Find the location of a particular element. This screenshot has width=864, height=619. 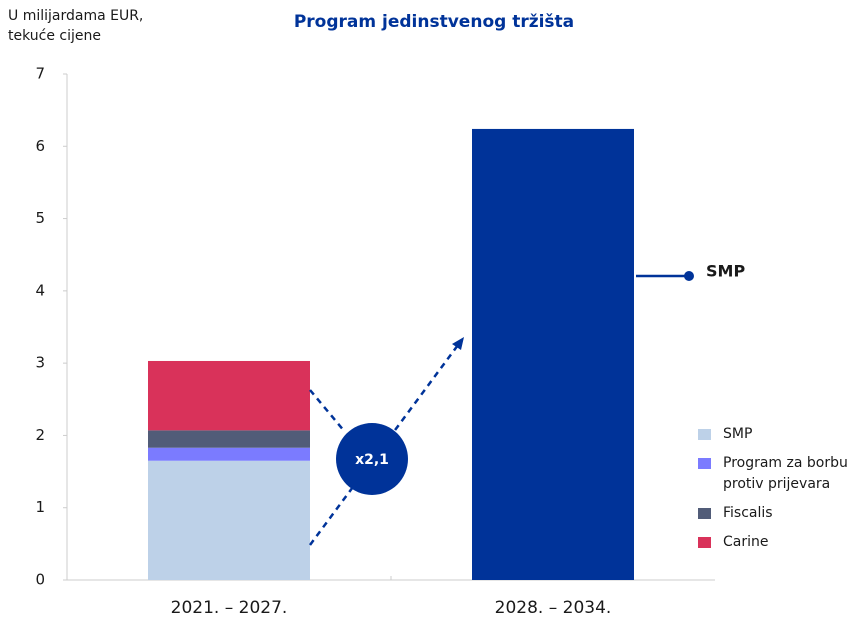

y-tick-label: 5 is located at coordinates (40, 218).